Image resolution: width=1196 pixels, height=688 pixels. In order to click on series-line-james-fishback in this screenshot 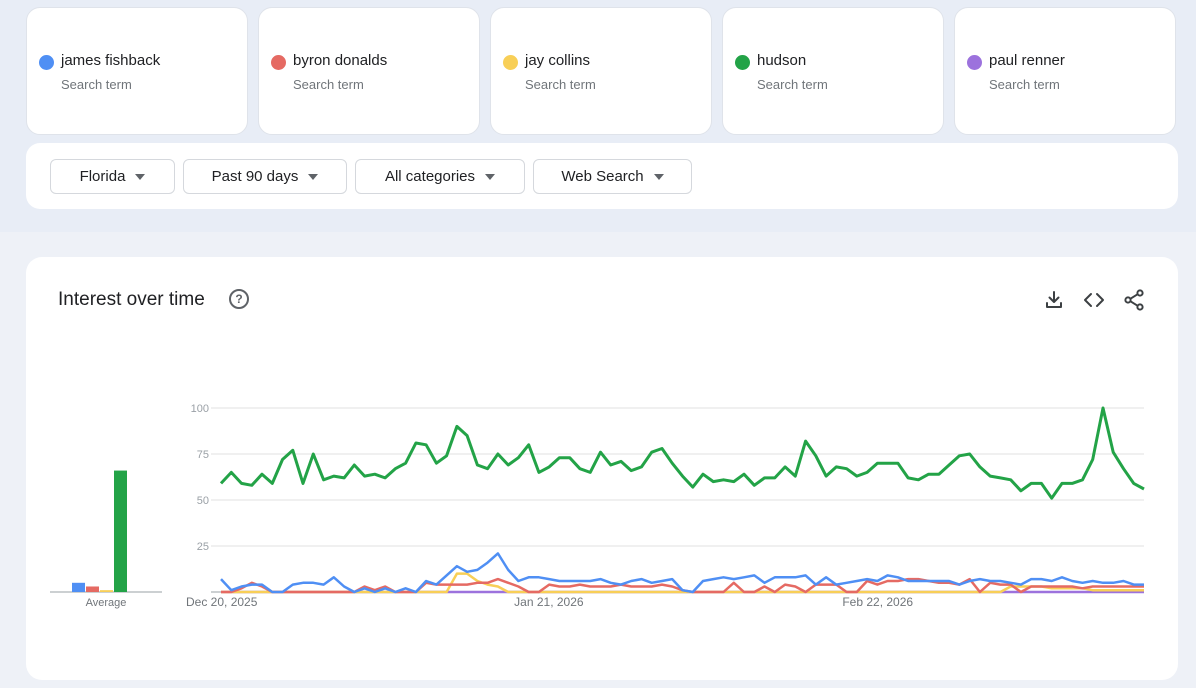, I will do `click(682, 573)`.